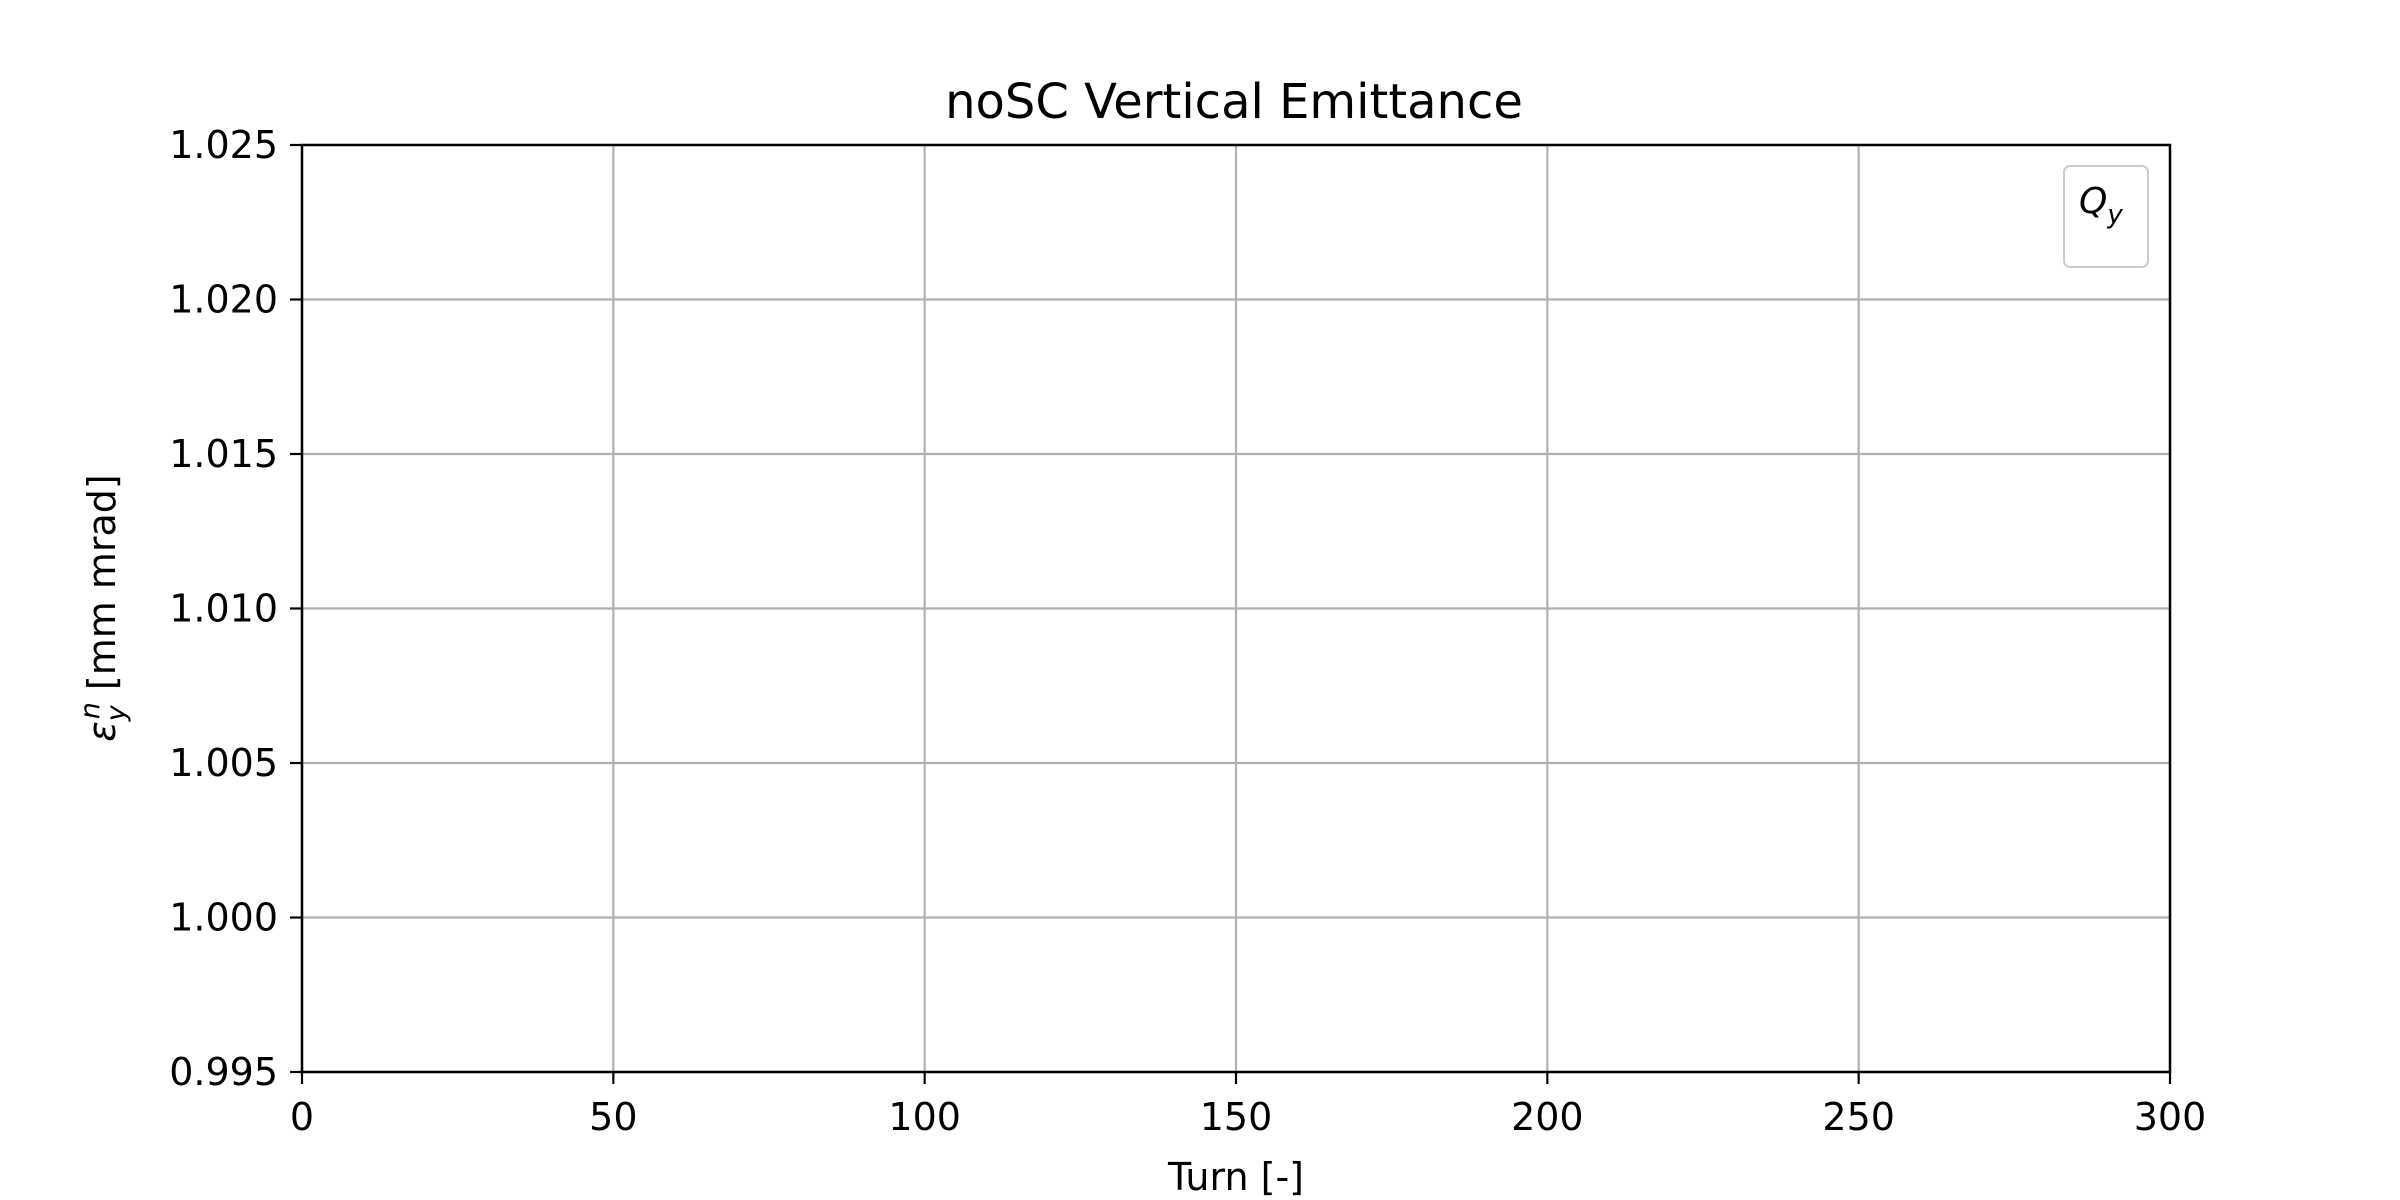  Describe the element at coordinates (2114, 215) in the screenshot. I see `legend-title-subscript: y` at that location.